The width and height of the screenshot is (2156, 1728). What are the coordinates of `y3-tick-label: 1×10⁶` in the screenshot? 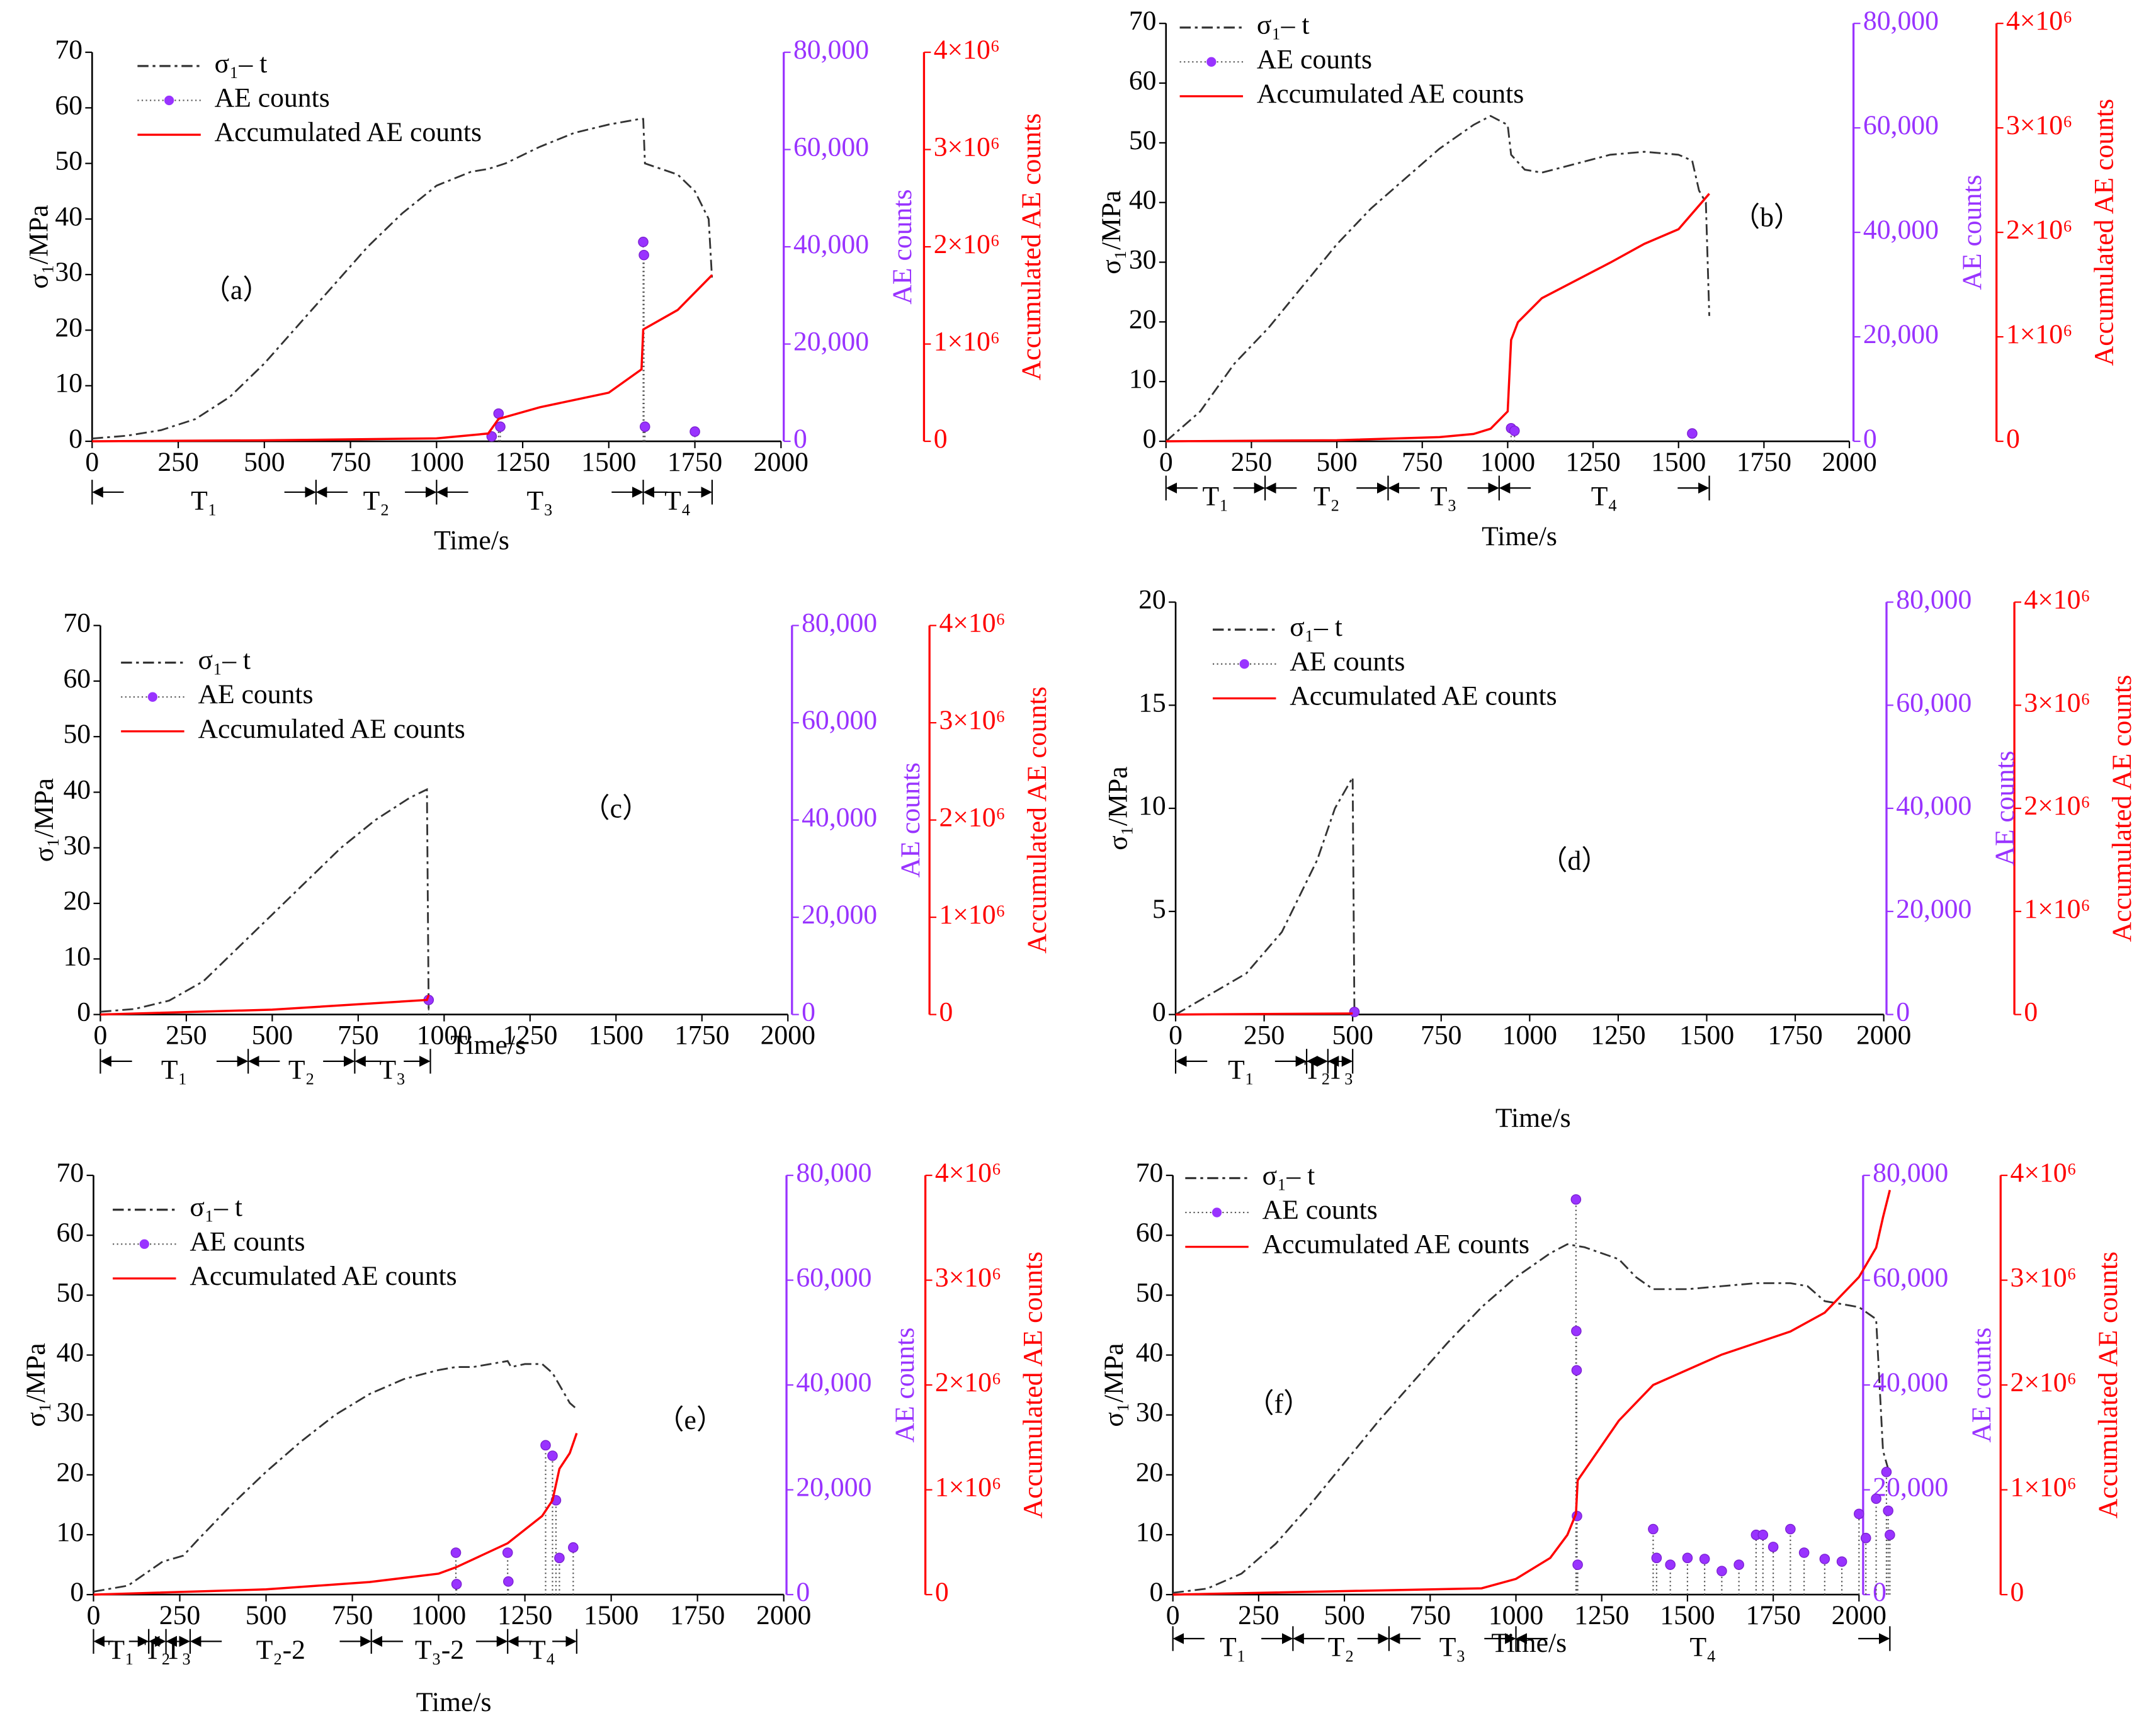 It's located at (2044, 1488).